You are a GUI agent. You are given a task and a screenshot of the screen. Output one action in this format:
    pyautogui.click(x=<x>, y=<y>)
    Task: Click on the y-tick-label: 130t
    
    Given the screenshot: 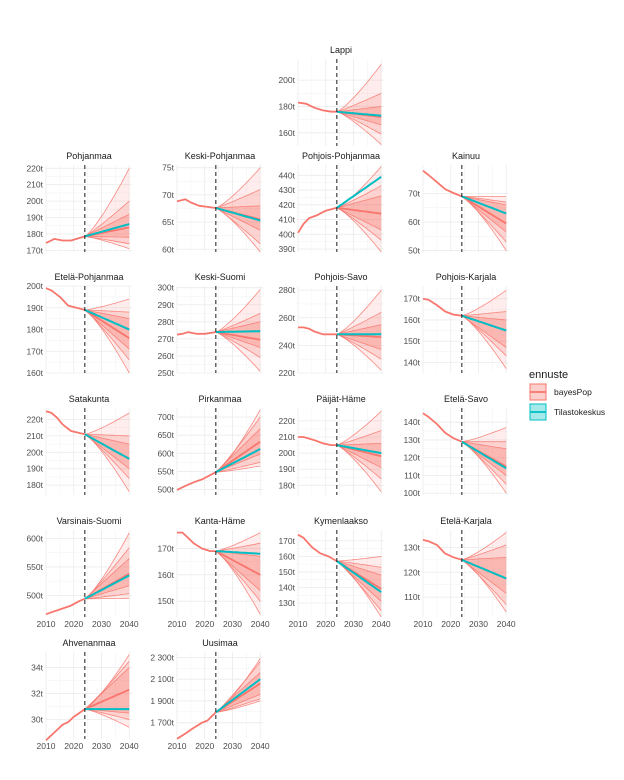 What is the action you would take?
    pyautogui.click(x=411, y=440)
    